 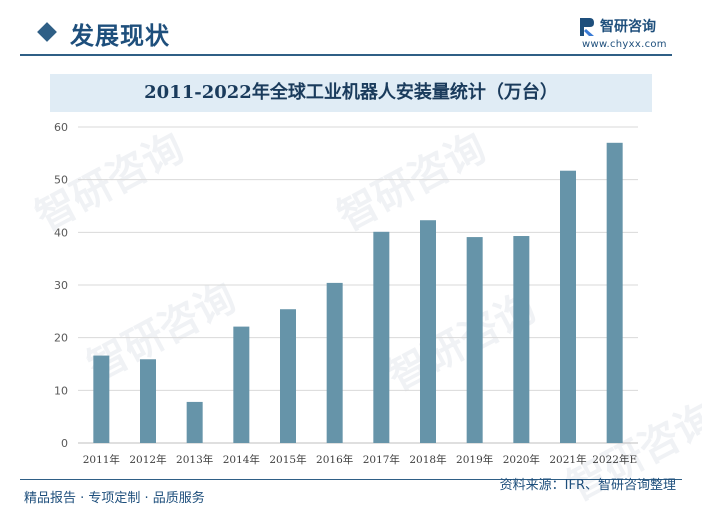 I want to click on x-tick-label: 2013年, so click(x=194, y=459).